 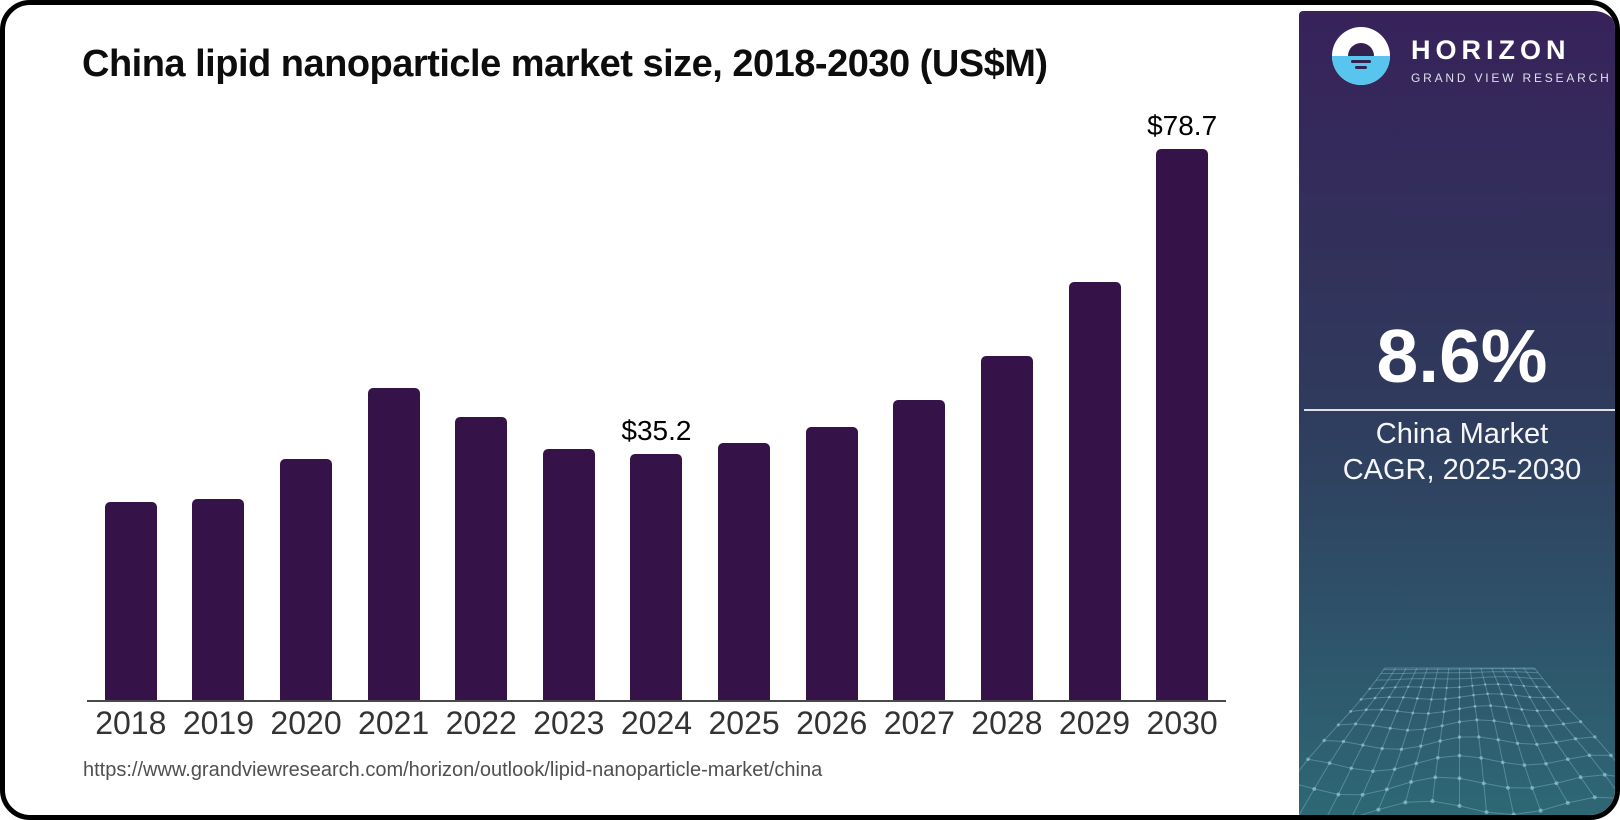 What do you see at coordinates (744, 723) in the screenshot?
I see `x-label-2025: 2025` at bounding box center [744, 723].